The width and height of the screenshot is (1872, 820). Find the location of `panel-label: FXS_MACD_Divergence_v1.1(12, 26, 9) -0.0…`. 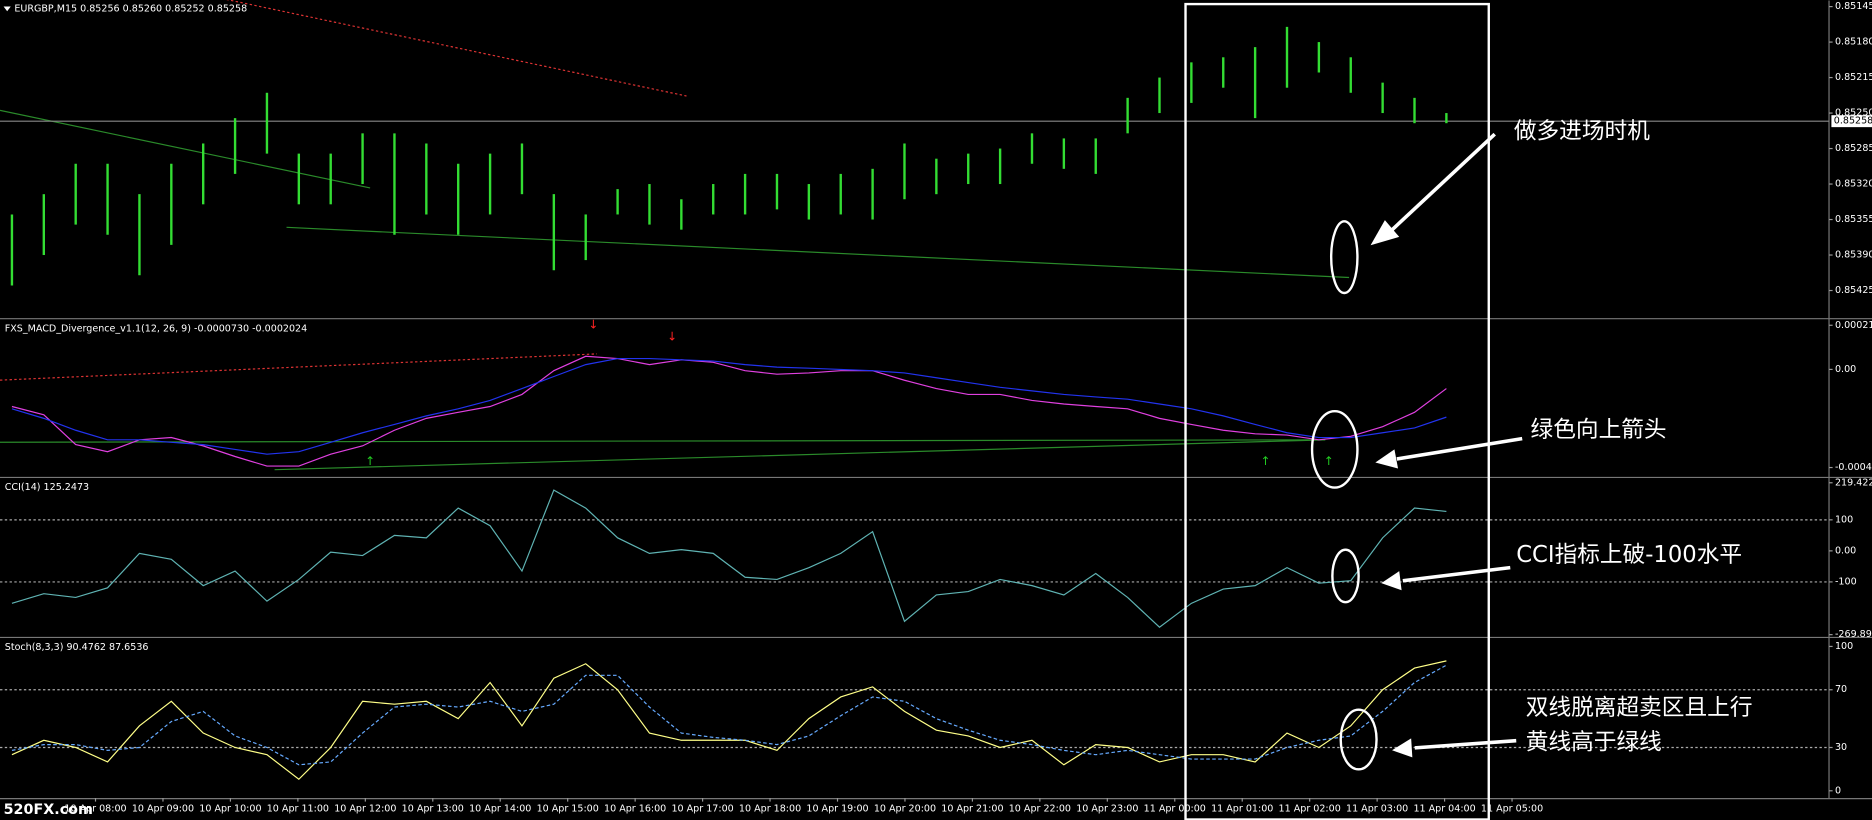

panel-label: FXS_MACD_Divergence_v1.1(12, 26, 9) -0.0… is located at coordinates (156, 328).